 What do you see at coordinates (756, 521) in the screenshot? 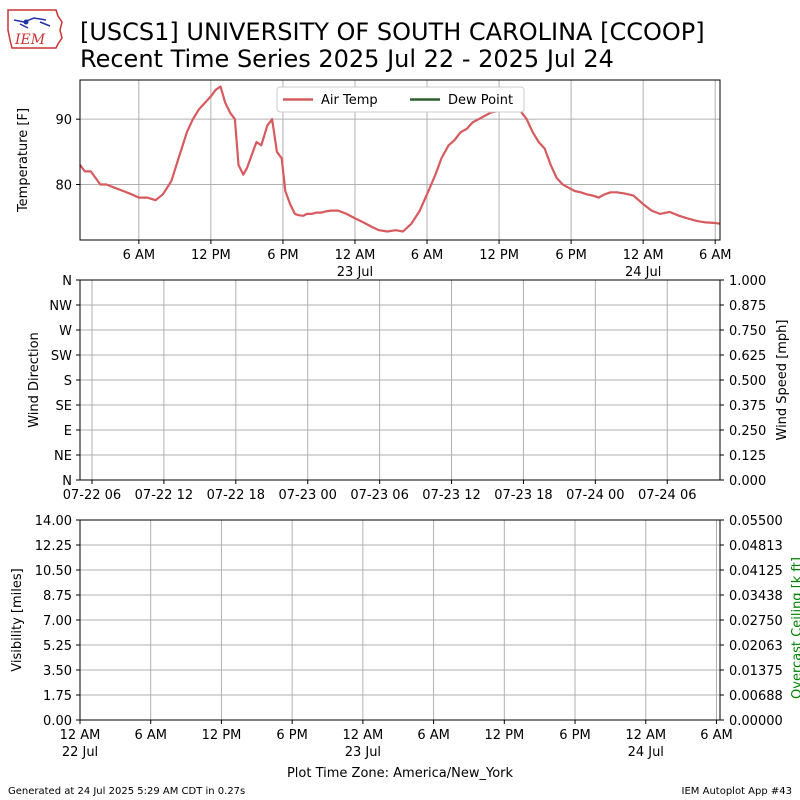
I see `y-tick-label-right: 0.05500` at bounding box center [756, 521].